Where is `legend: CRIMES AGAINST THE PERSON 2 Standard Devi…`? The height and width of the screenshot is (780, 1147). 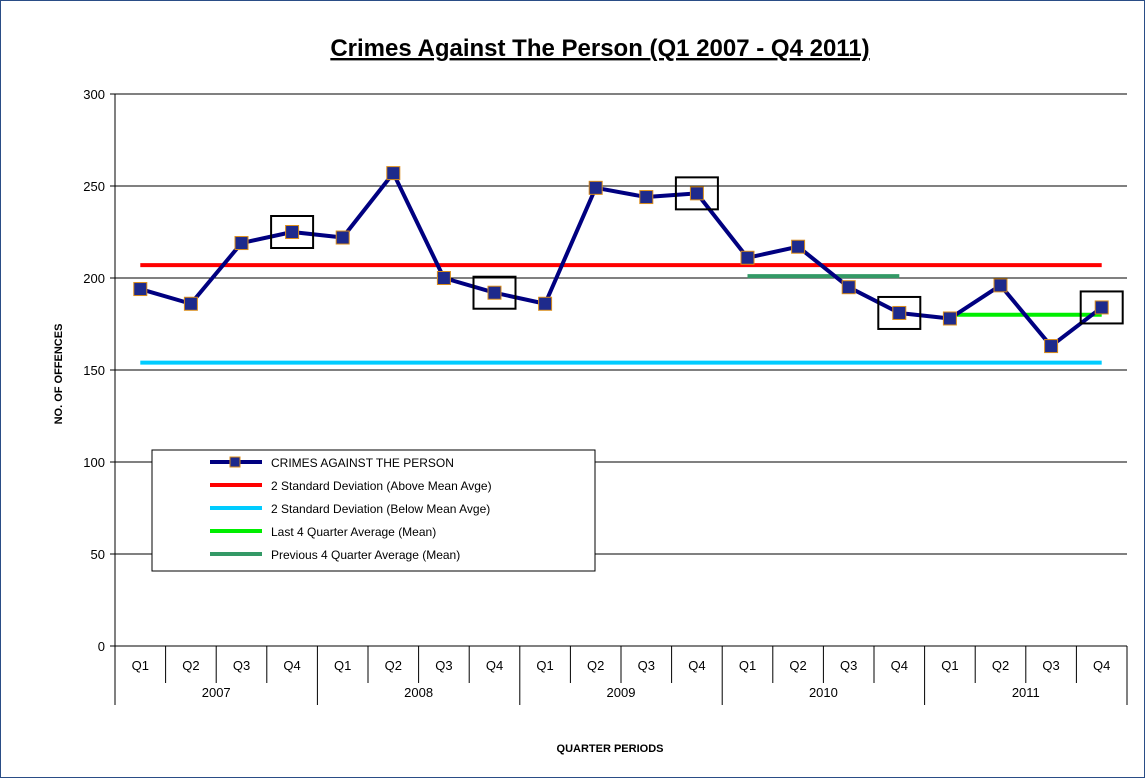 legend: CRIMES AGAINST THE PERSON 2 Standard Devi… is located at coordinates (373, 510).